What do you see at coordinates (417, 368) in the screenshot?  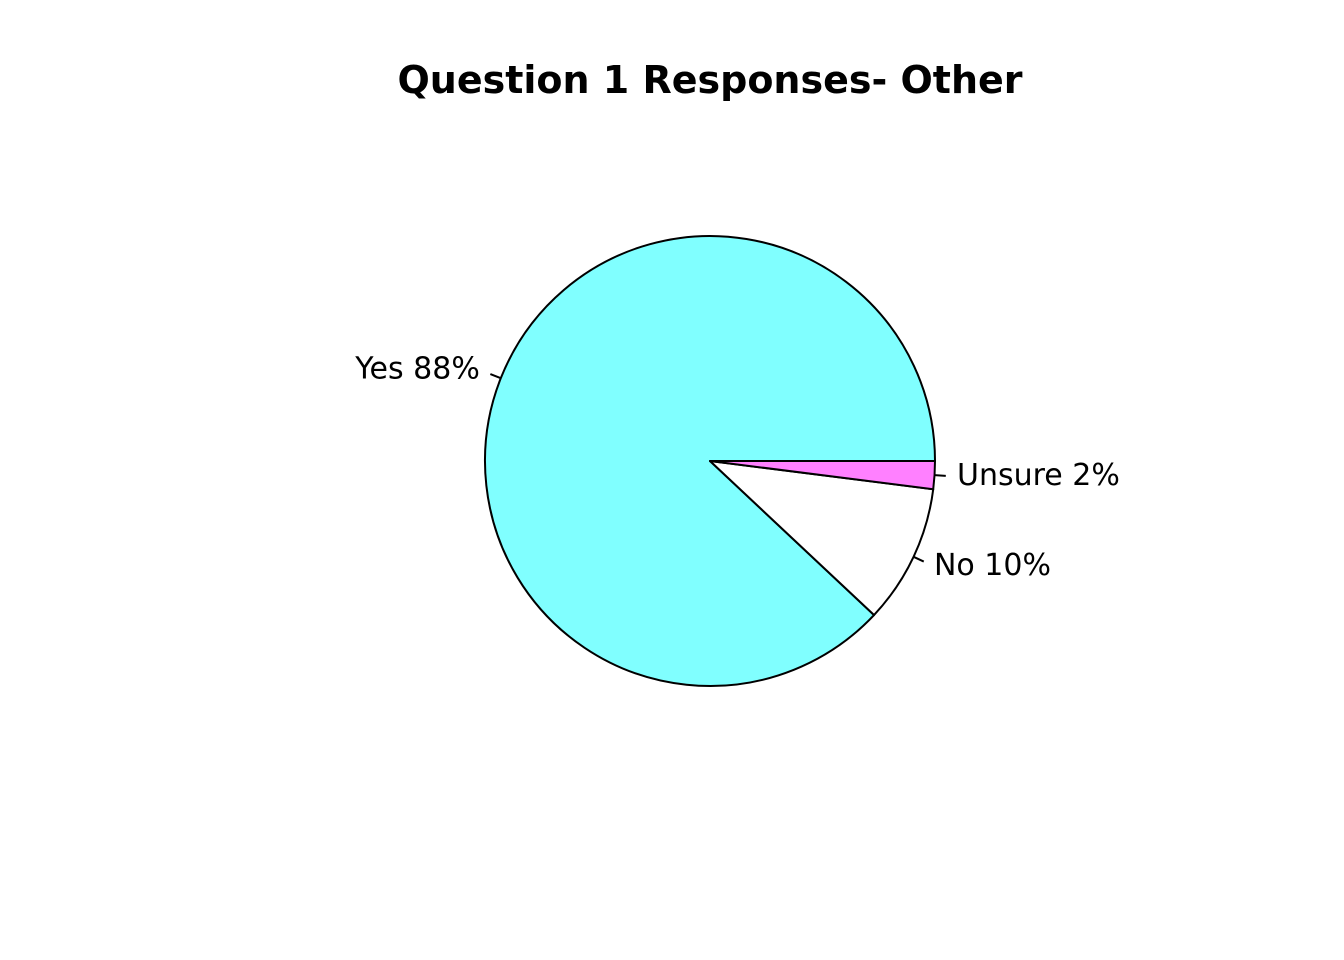 I see `slice-label: Yes 88%` at bounding box center [417, 368].